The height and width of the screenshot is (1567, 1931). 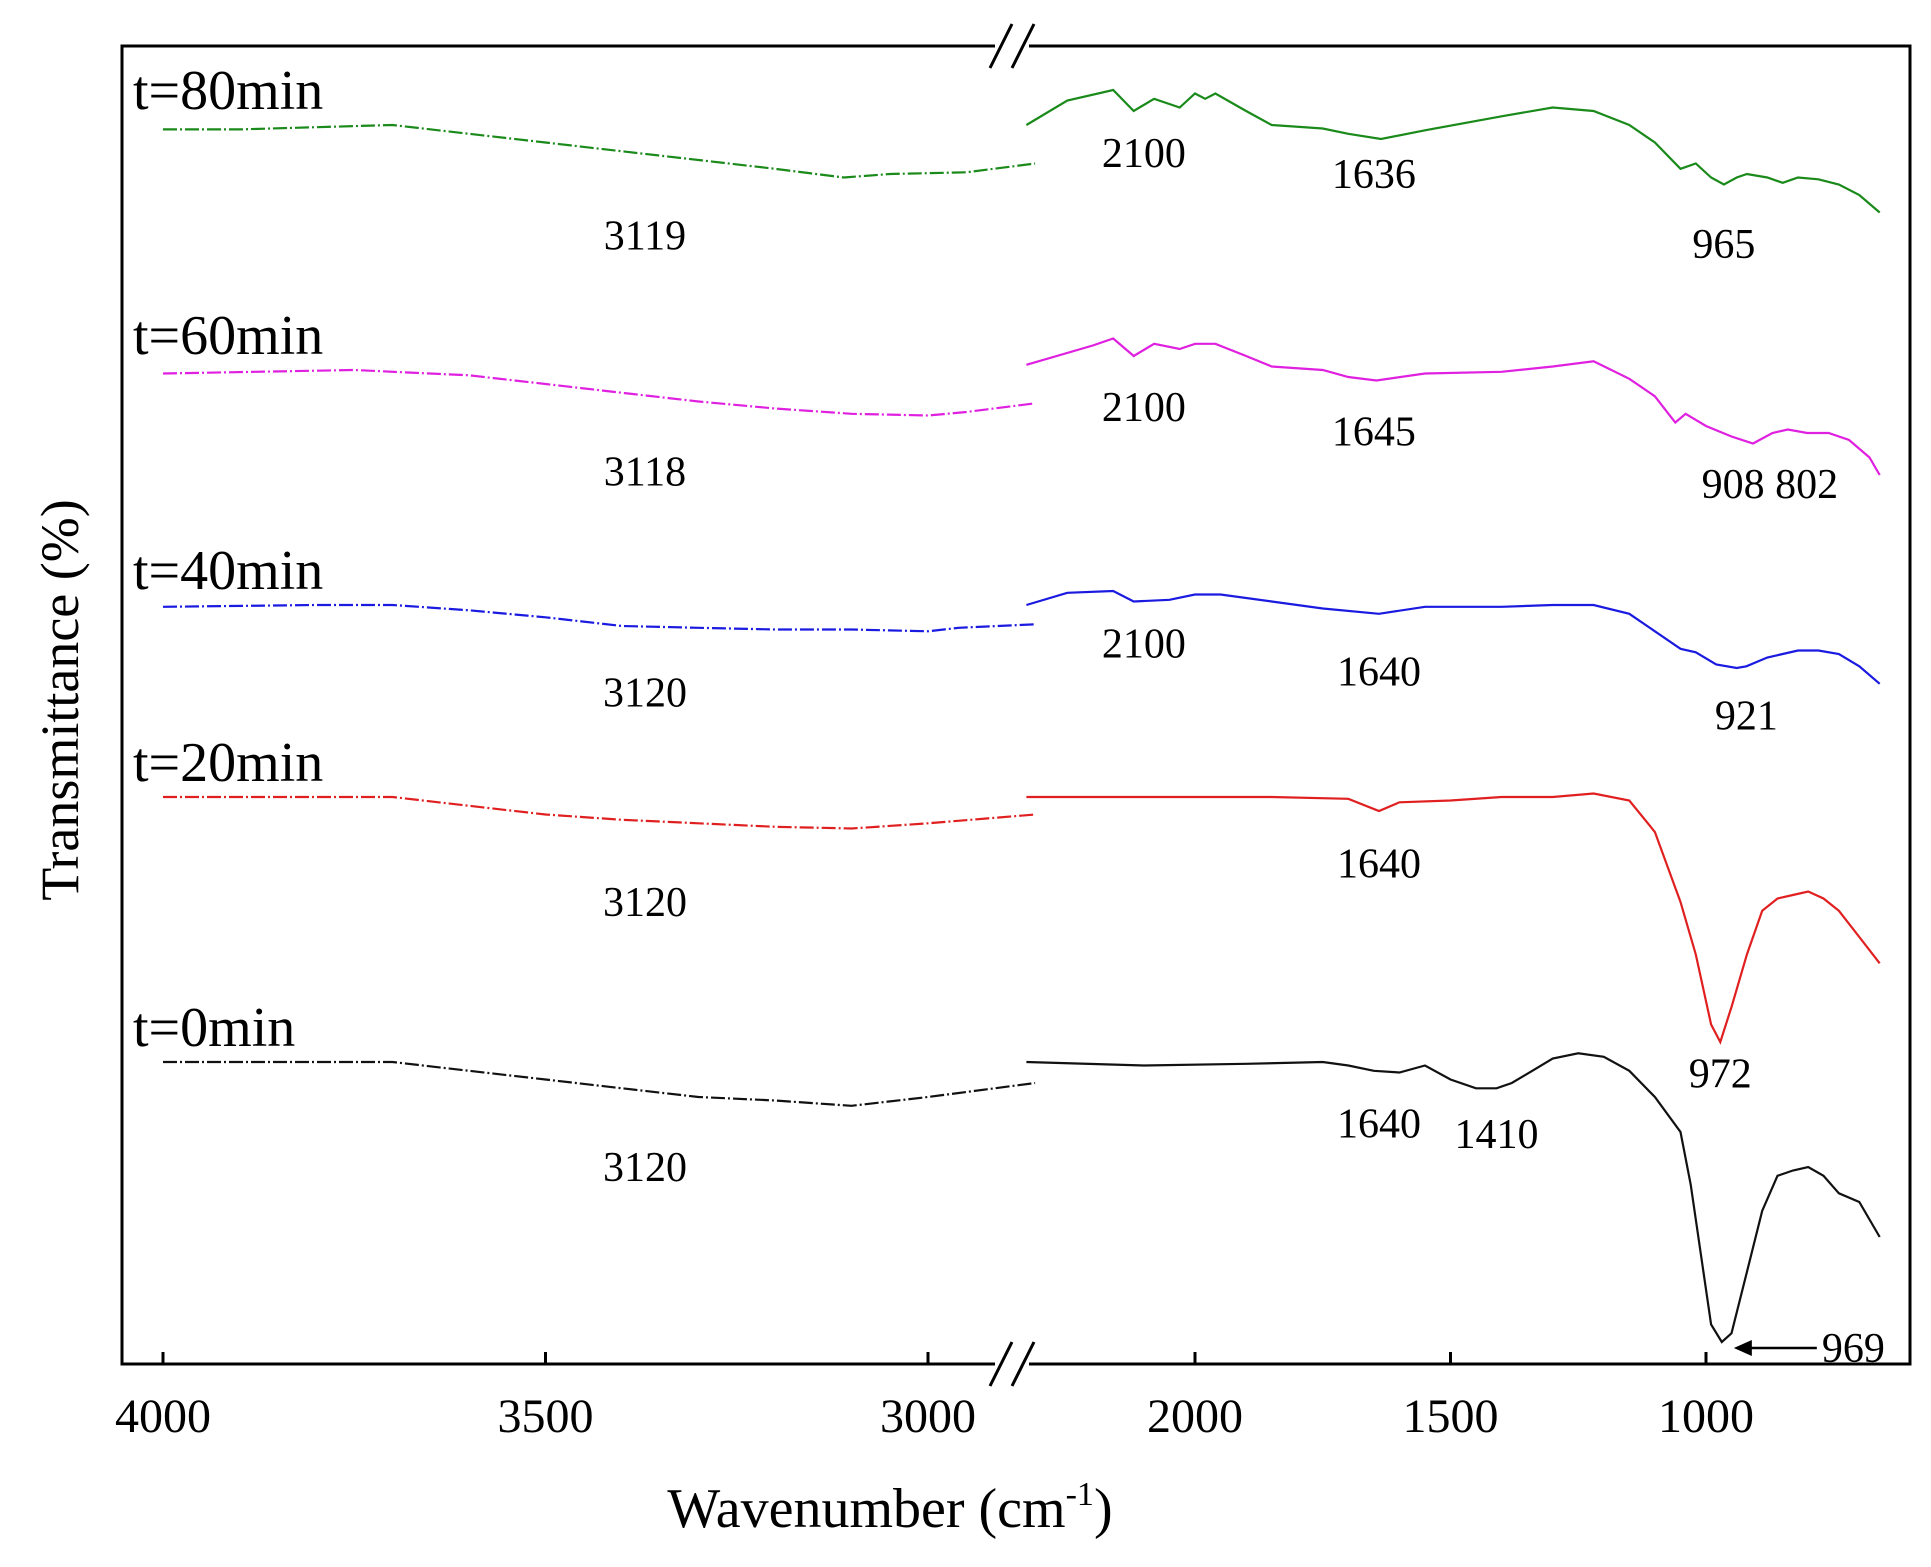 What do you see at coordinates (1746, 716) in the screenshot?
I see `peak-annotation: 921` at bounding box center [1746, 716].